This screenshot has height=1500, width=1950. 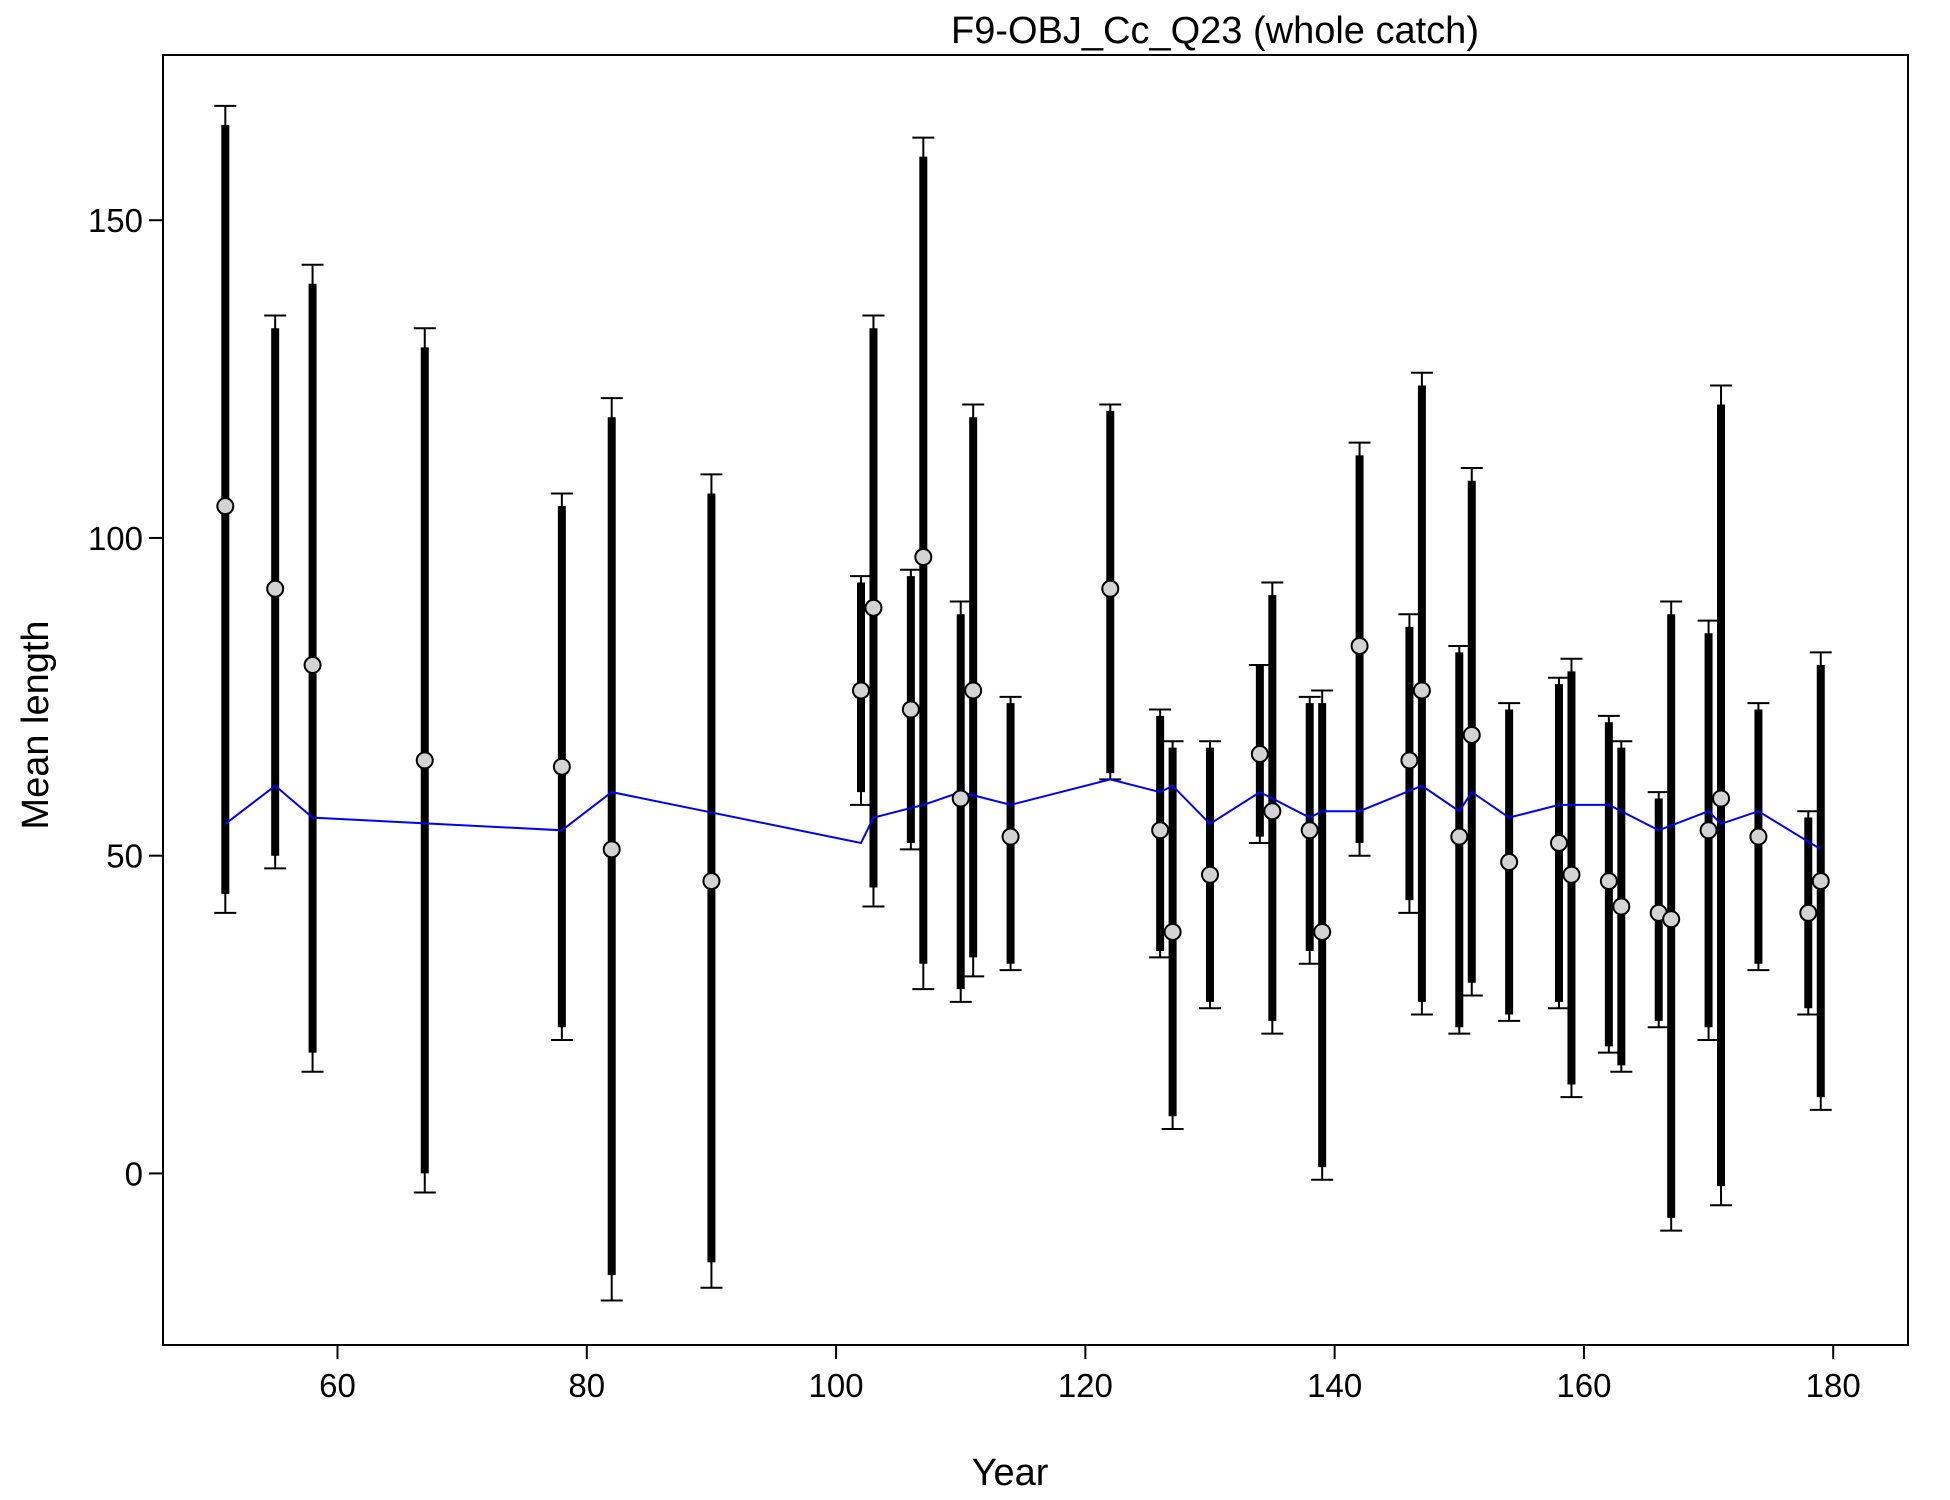 What do you see at coordinates (36, 724) in the screenshot?
I see `y-axis-label: Mean length` at bounding box center [36, 724].